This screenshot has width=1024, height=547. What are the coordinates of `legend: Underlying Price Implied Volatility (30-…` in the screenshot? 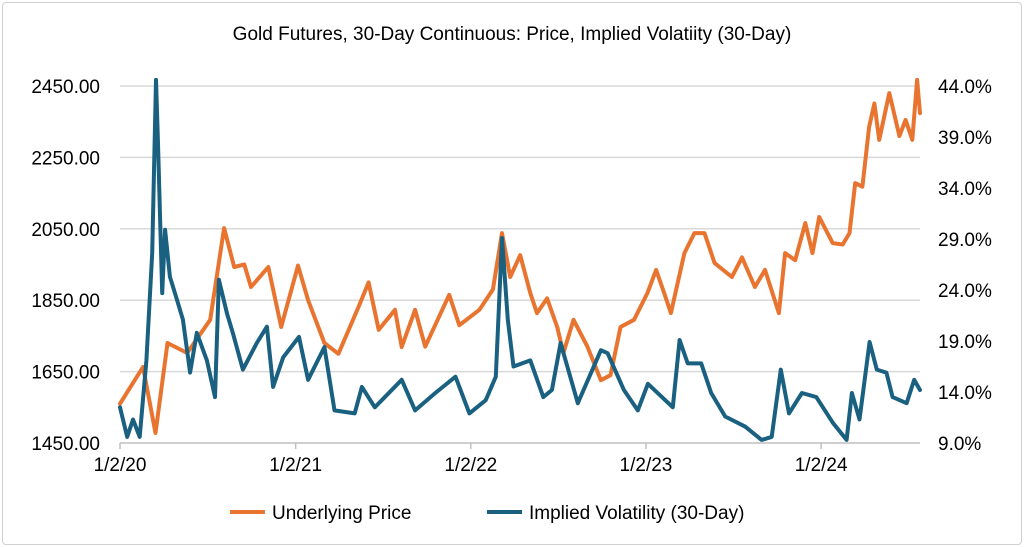 It's located at (487, 513).